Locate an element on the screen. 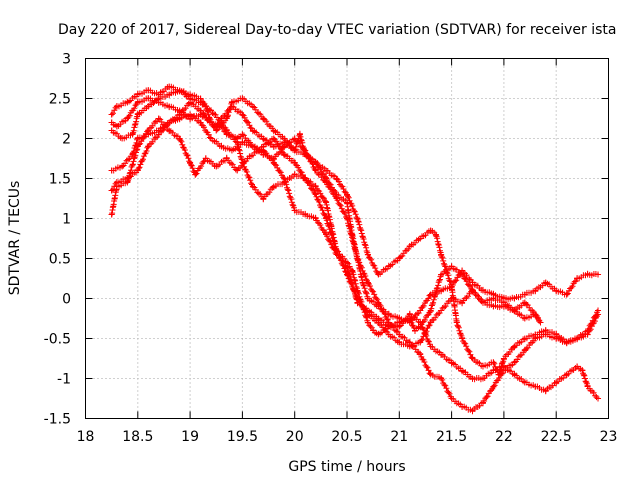 The image size is (640, 480). x-tick-label: 23 is located at coordinates (609, 437).